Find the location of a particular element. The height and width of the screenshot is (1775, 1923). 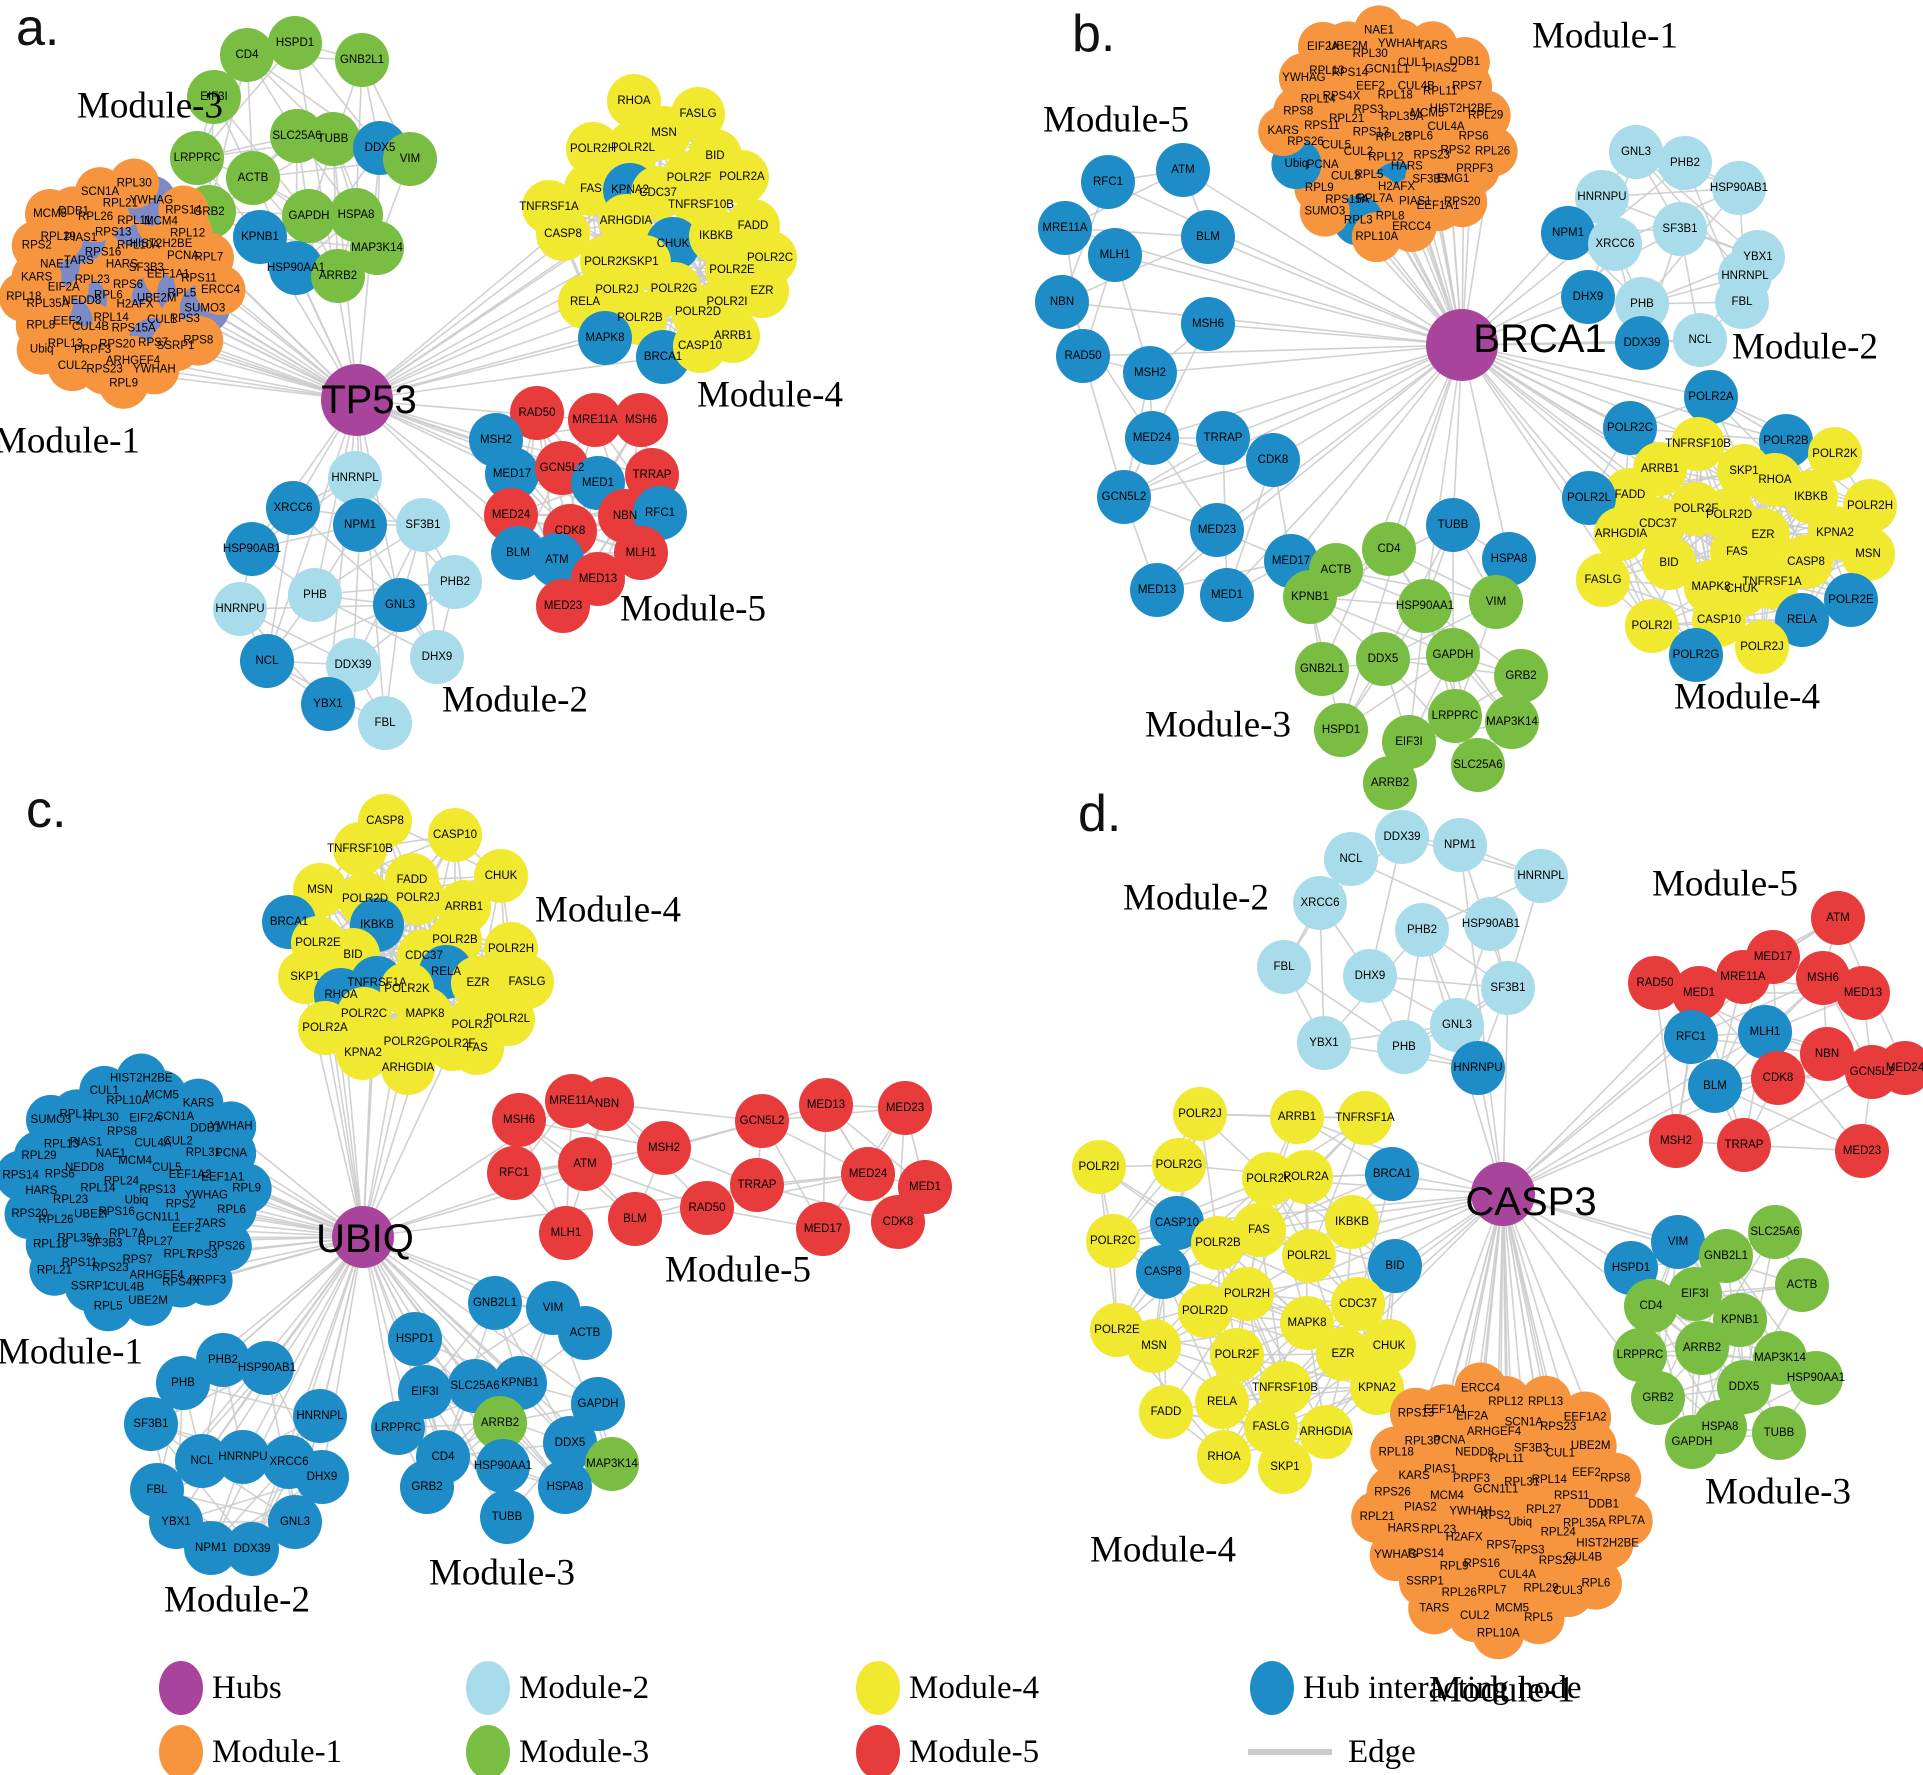

node-ybx1 is located at coordinates (1324, 1043).